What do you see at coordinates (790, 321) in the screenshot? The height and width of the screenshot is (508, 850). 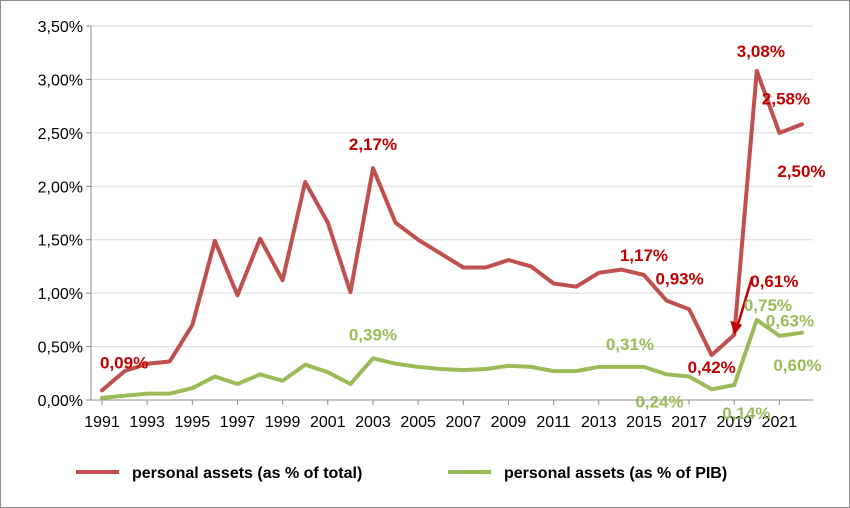 I see `data-label: 0,63%` at bounding box center [790, 321].